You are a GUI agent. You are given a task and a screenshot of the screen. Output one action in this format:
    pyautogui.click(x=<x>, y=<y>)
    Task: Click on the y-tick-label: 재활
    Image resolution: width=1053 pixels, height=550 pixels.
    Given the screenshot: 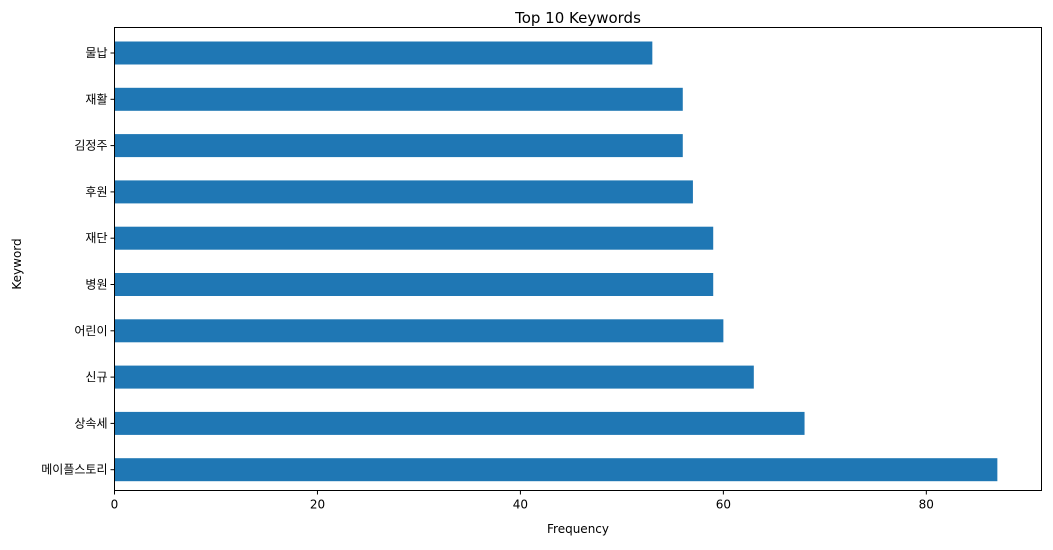 What is the action you would take?
    pyautogui.click(x=96, y=99)
    